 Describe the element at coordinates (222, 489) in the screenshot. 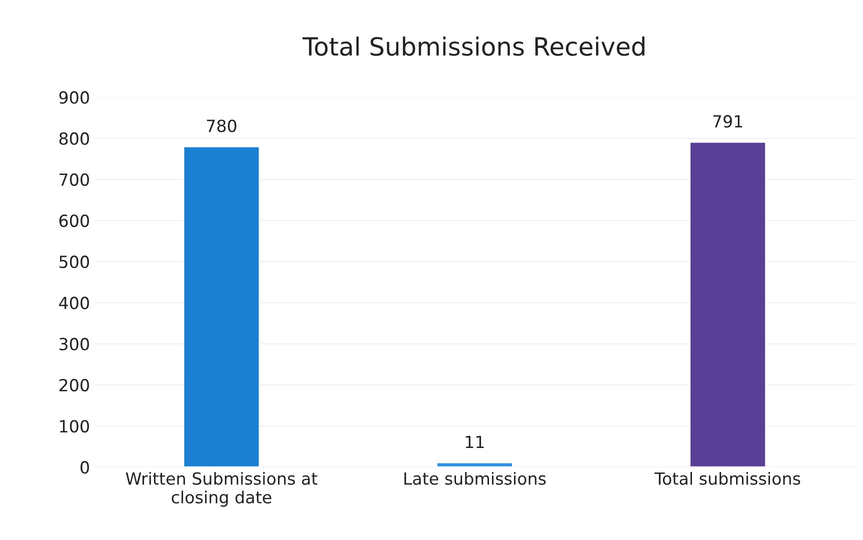

I see `x-tick-label: Written Submissions at closing date` at that location.